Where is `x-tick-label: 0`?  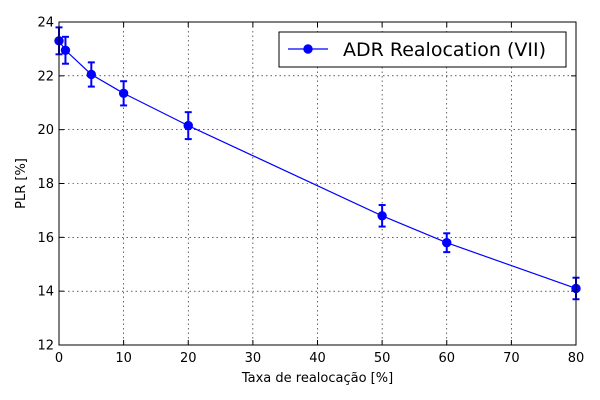
x-tick-label: 0 is located at coordinates (59, 358).